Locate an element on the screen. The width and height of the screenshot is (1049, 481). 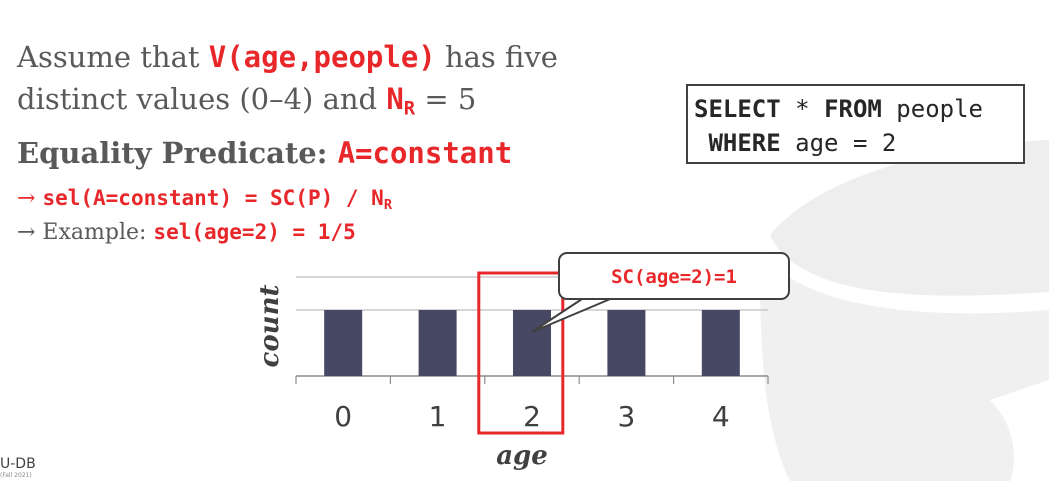
sql-row-where: WHERE age = 2 is located at coordinates (802, 143).